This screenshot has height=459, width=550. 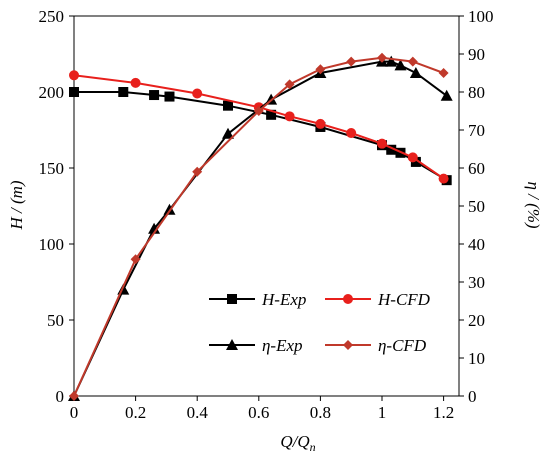 I want to click on legend-label: η-Exp, so click(x=282, y=345).